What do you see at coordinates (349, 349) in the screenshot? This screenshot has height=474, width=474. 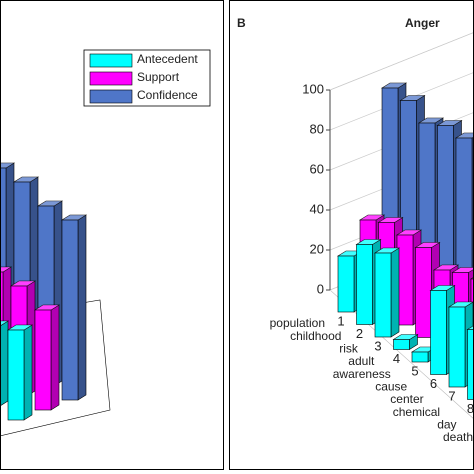 I see `depth-label: risk` at bounding box center [349, 349].